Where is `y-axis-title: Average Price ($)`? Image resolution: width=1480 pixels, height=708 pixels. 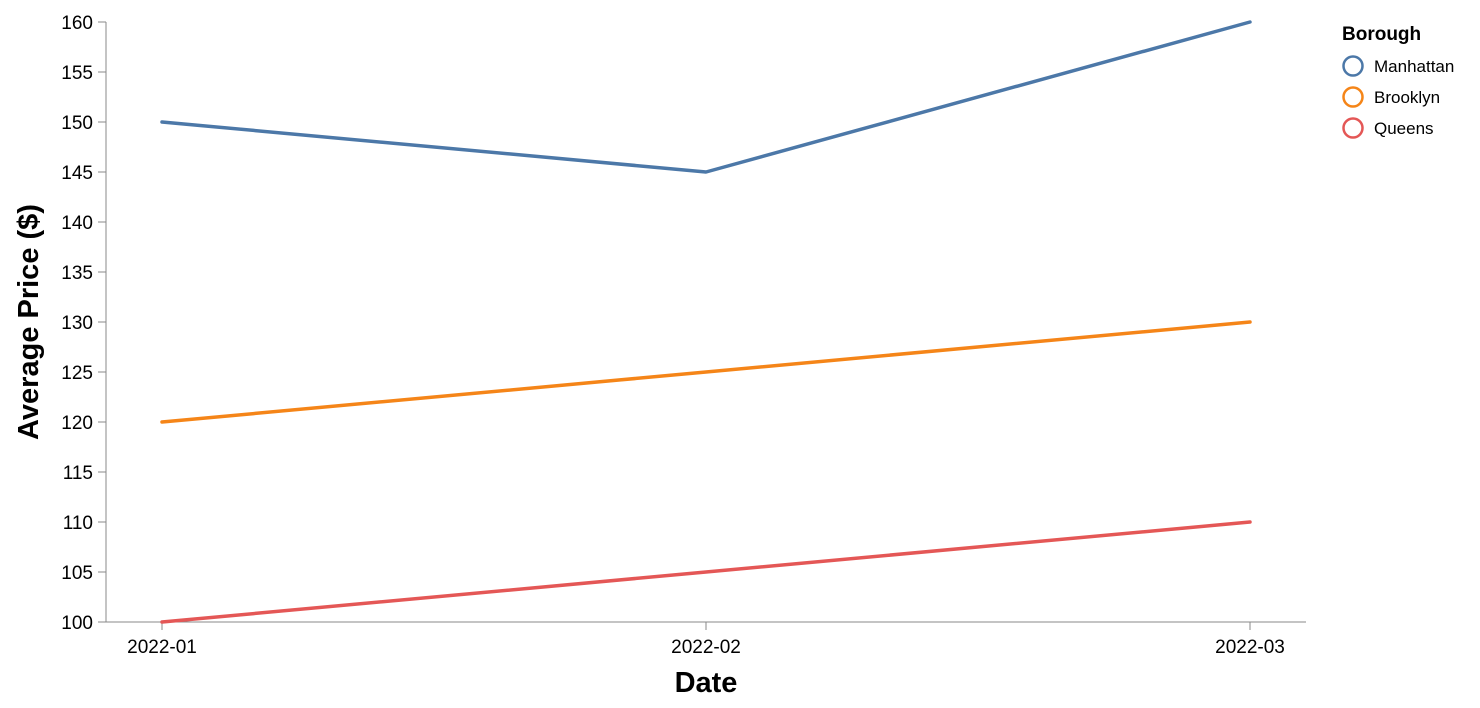
y-axis-title: Average Price ($) is located at coordinates (29, 322).